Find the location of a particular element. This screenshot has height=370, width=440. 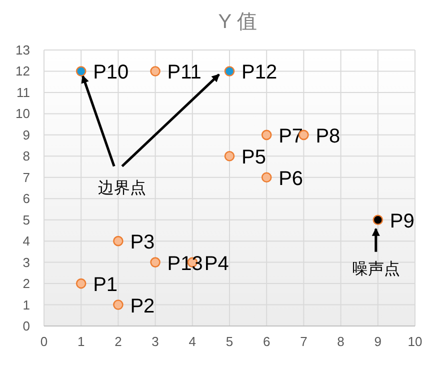

chart-title: Y 值 is located at coordinates (237, 22).